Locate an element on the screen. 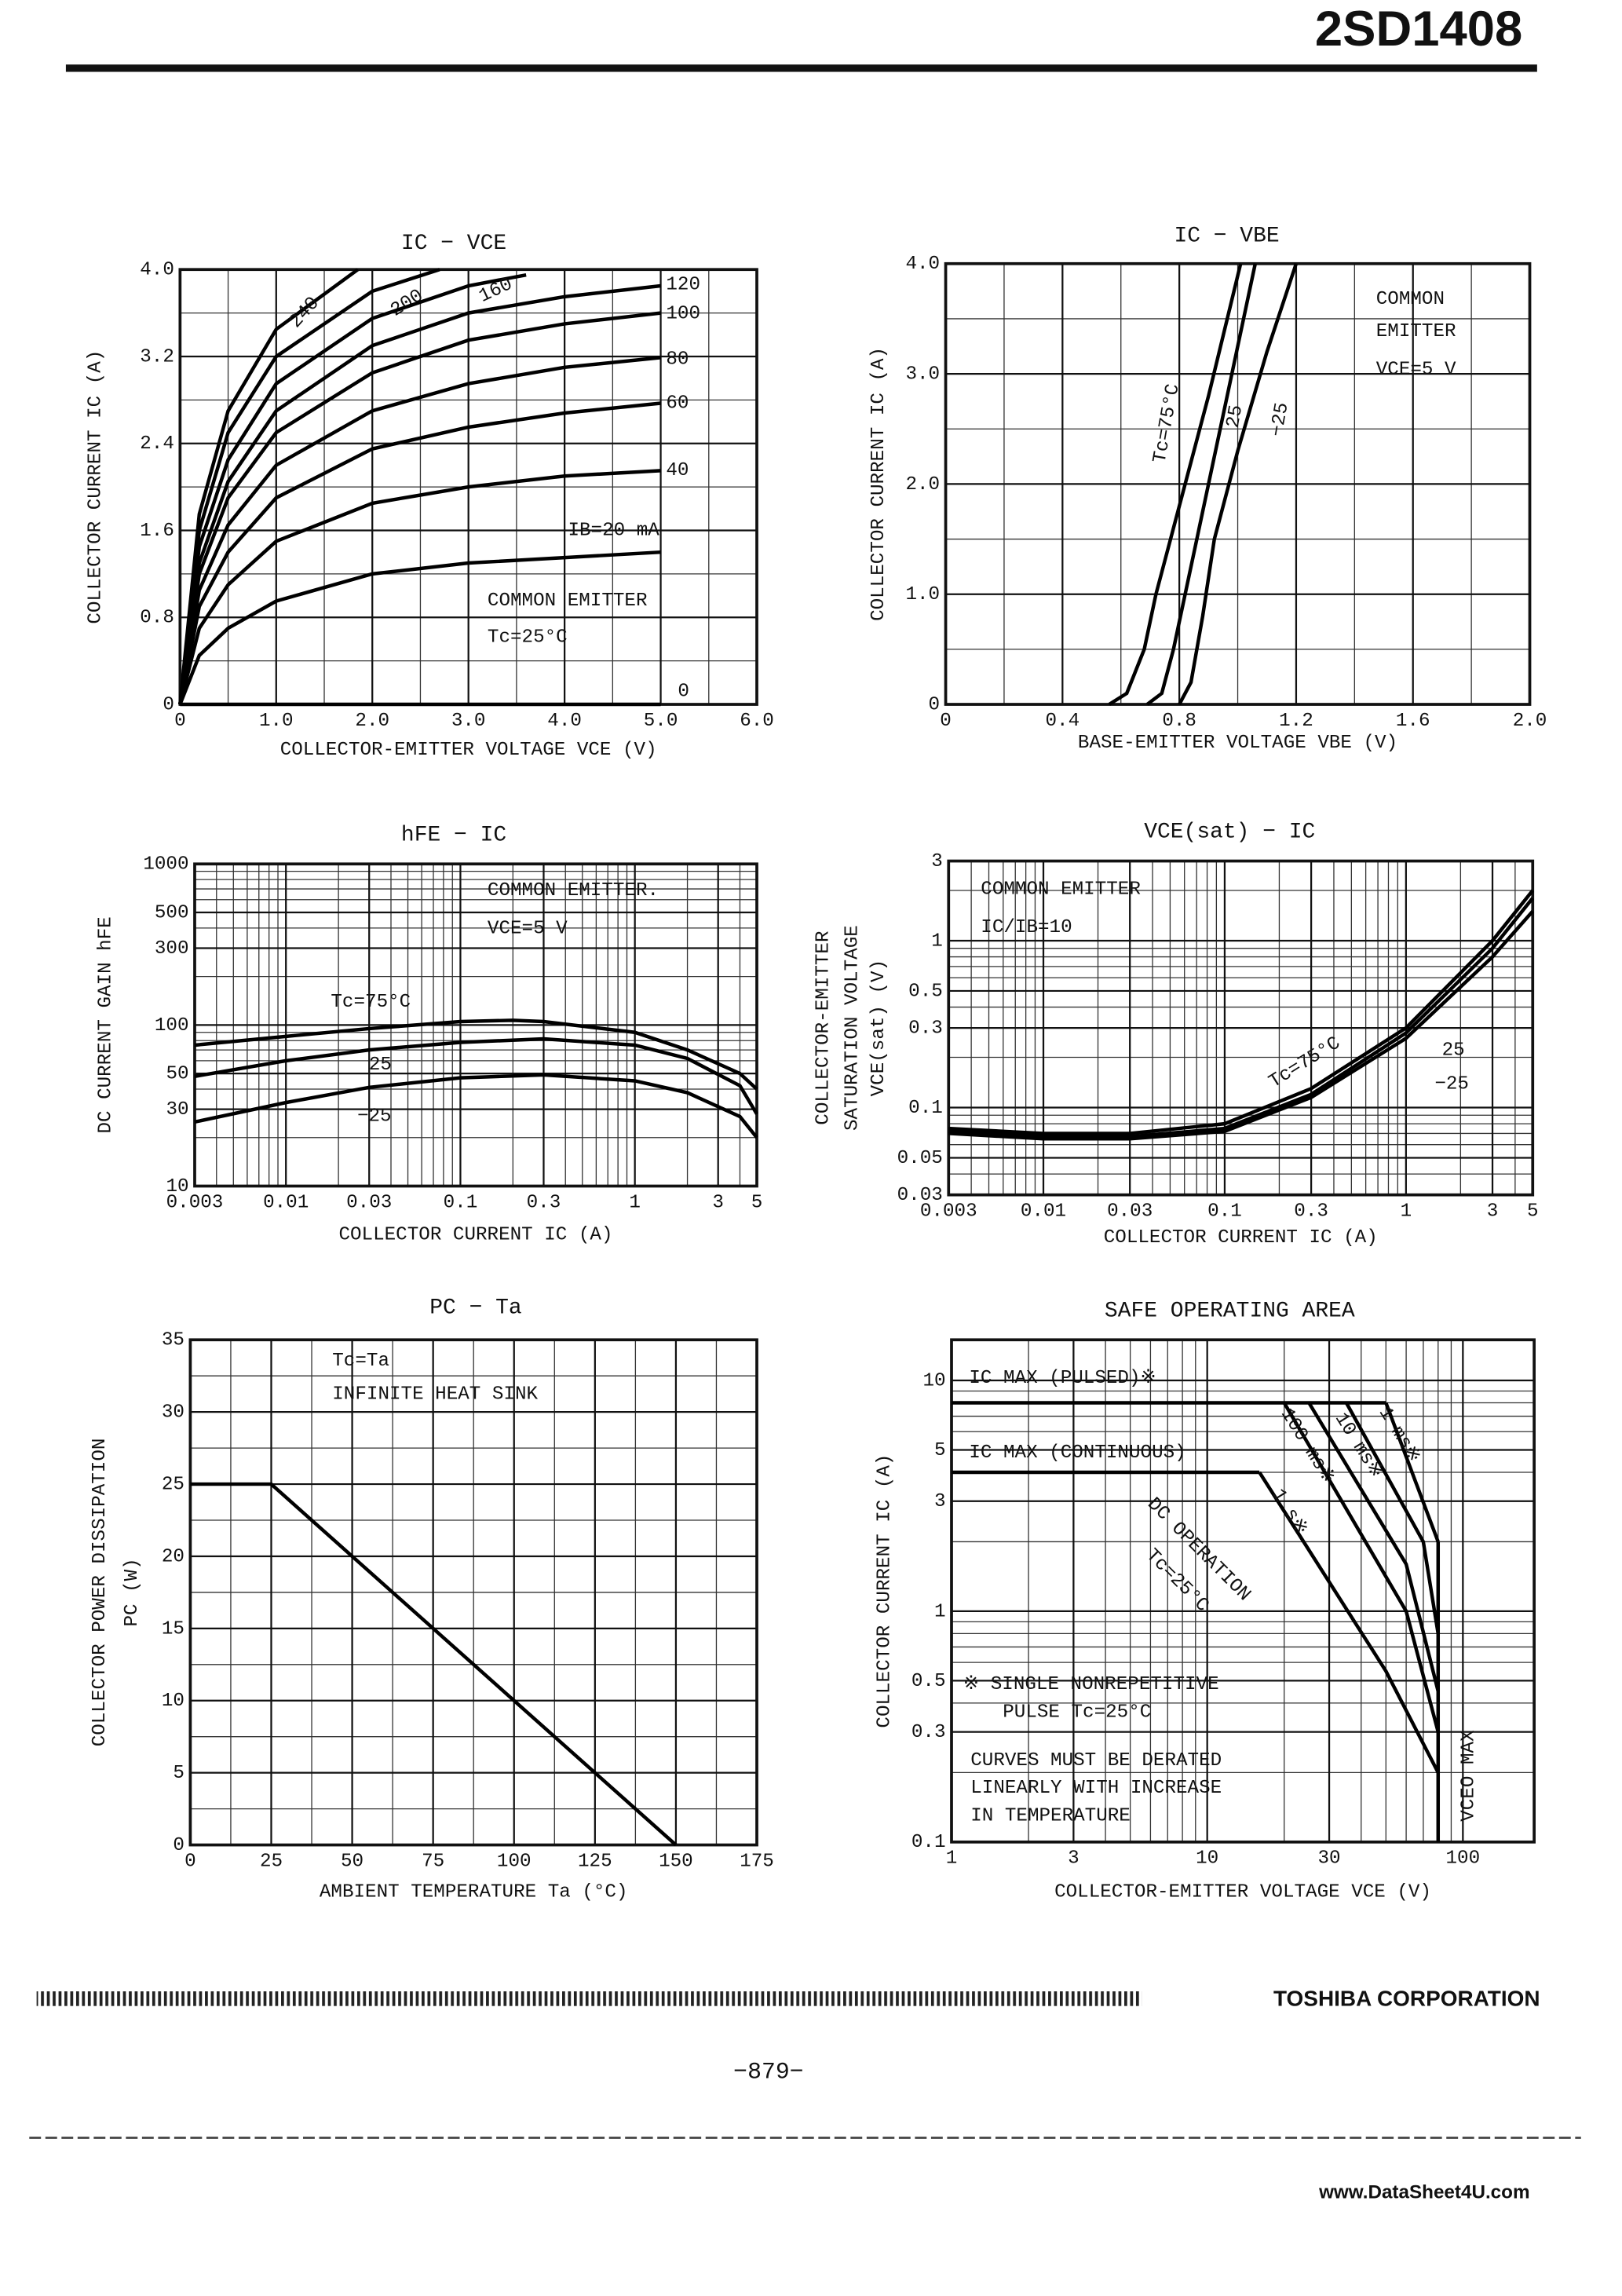 The height and width of the screenshot is (2296, 1622). annotation: COMMON EMITTER. is located at coordinates (573, 890).